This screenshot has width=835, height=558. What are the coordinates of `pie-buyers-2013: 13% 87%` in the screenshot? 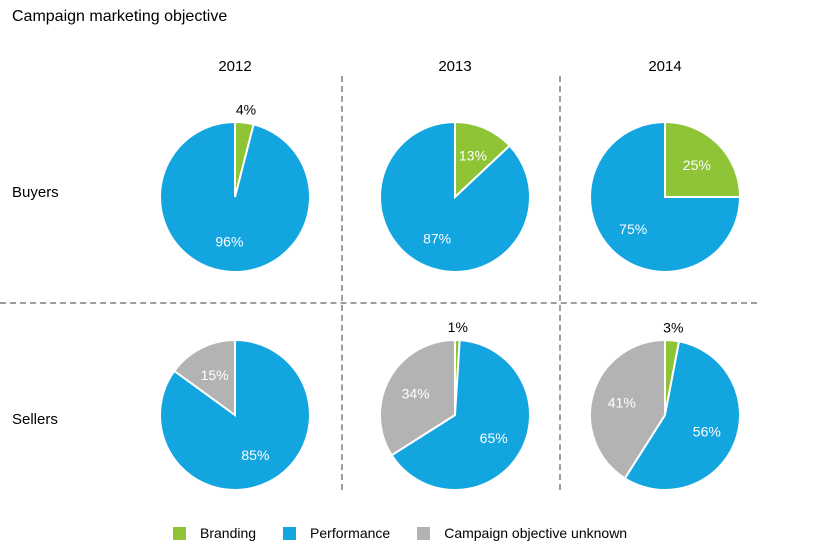 It's located at (455, 197).